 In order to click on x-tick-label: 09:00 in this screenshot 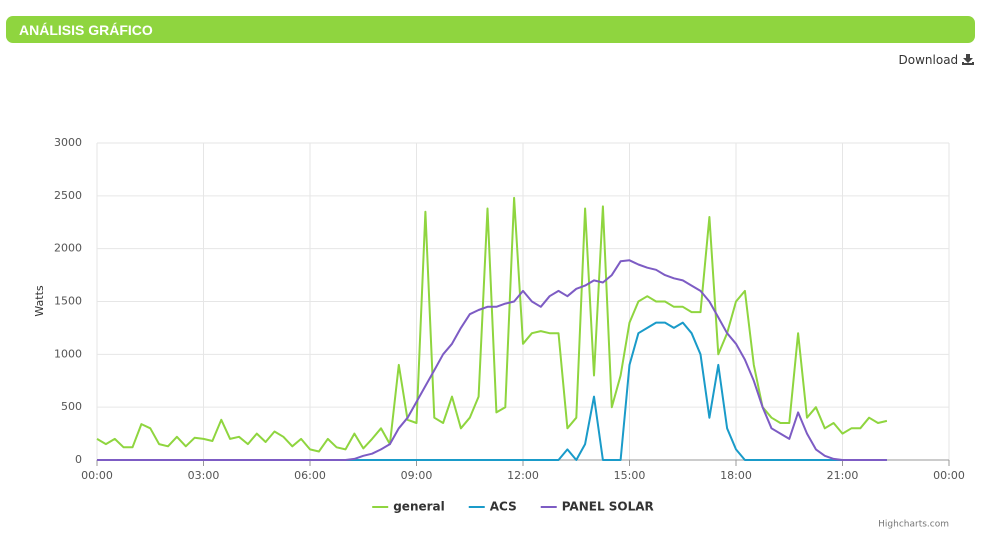, I will do `click(417, 475)`.